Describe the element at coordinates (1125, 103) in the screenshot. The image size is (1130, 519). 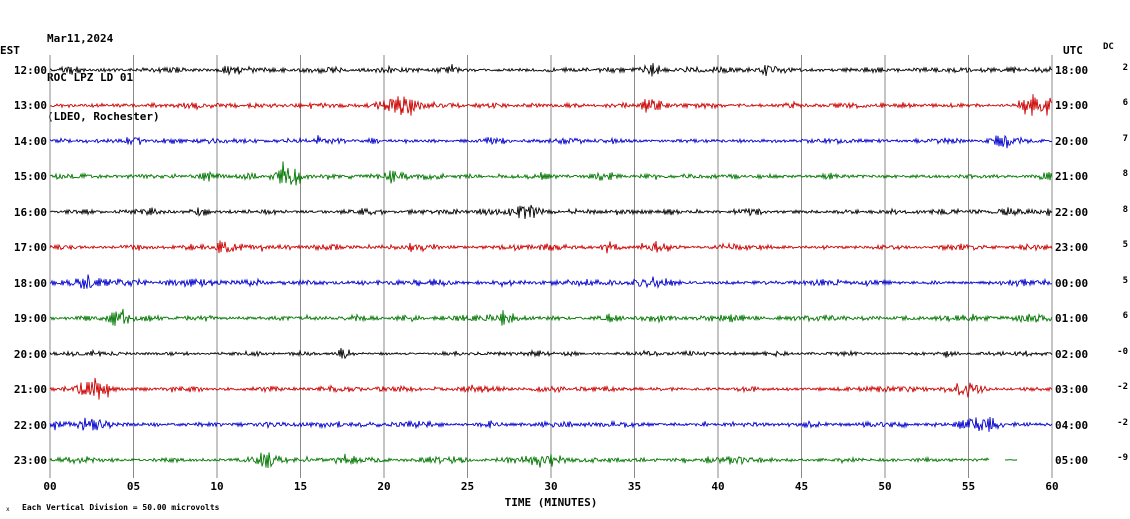
I see `row-label-dc-13:00: 6` at that location.